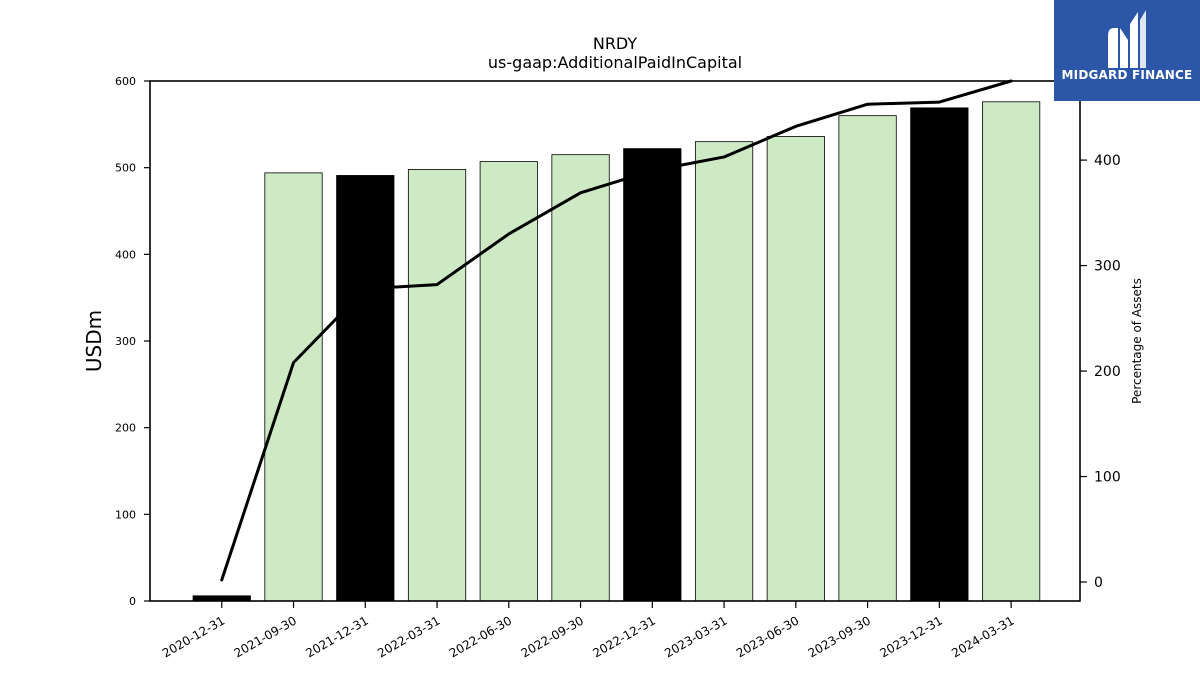 This screenshot has width=1200, height=675. I want to click on logo-text: MIDGARD FINANCE, so click(1127, 75).